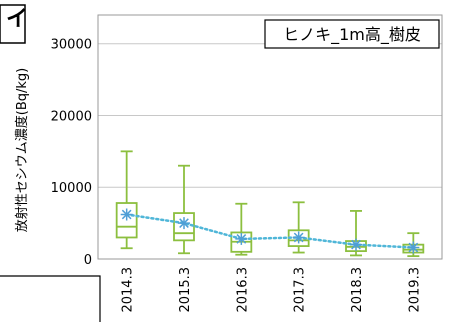  What do you see at coordinates (299, 227) in the screenshot?
I see `box-2017.3` at bounding box center [299, 227].